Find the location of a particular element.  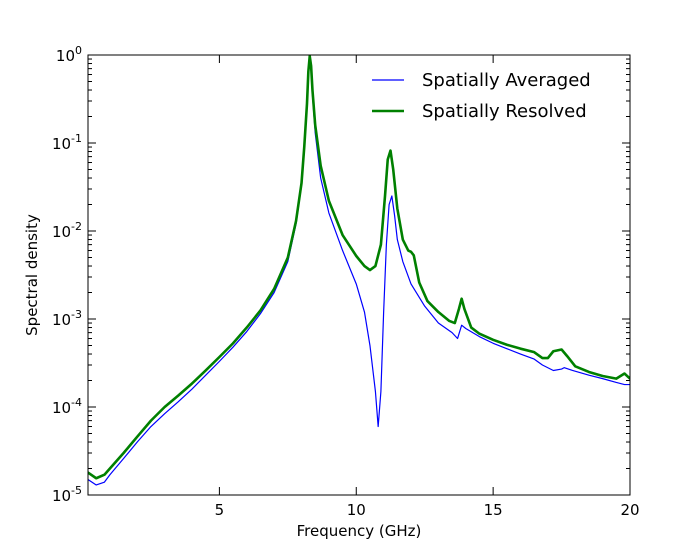

y-axis-label: Spectral density is located at coordinates (32, 275).